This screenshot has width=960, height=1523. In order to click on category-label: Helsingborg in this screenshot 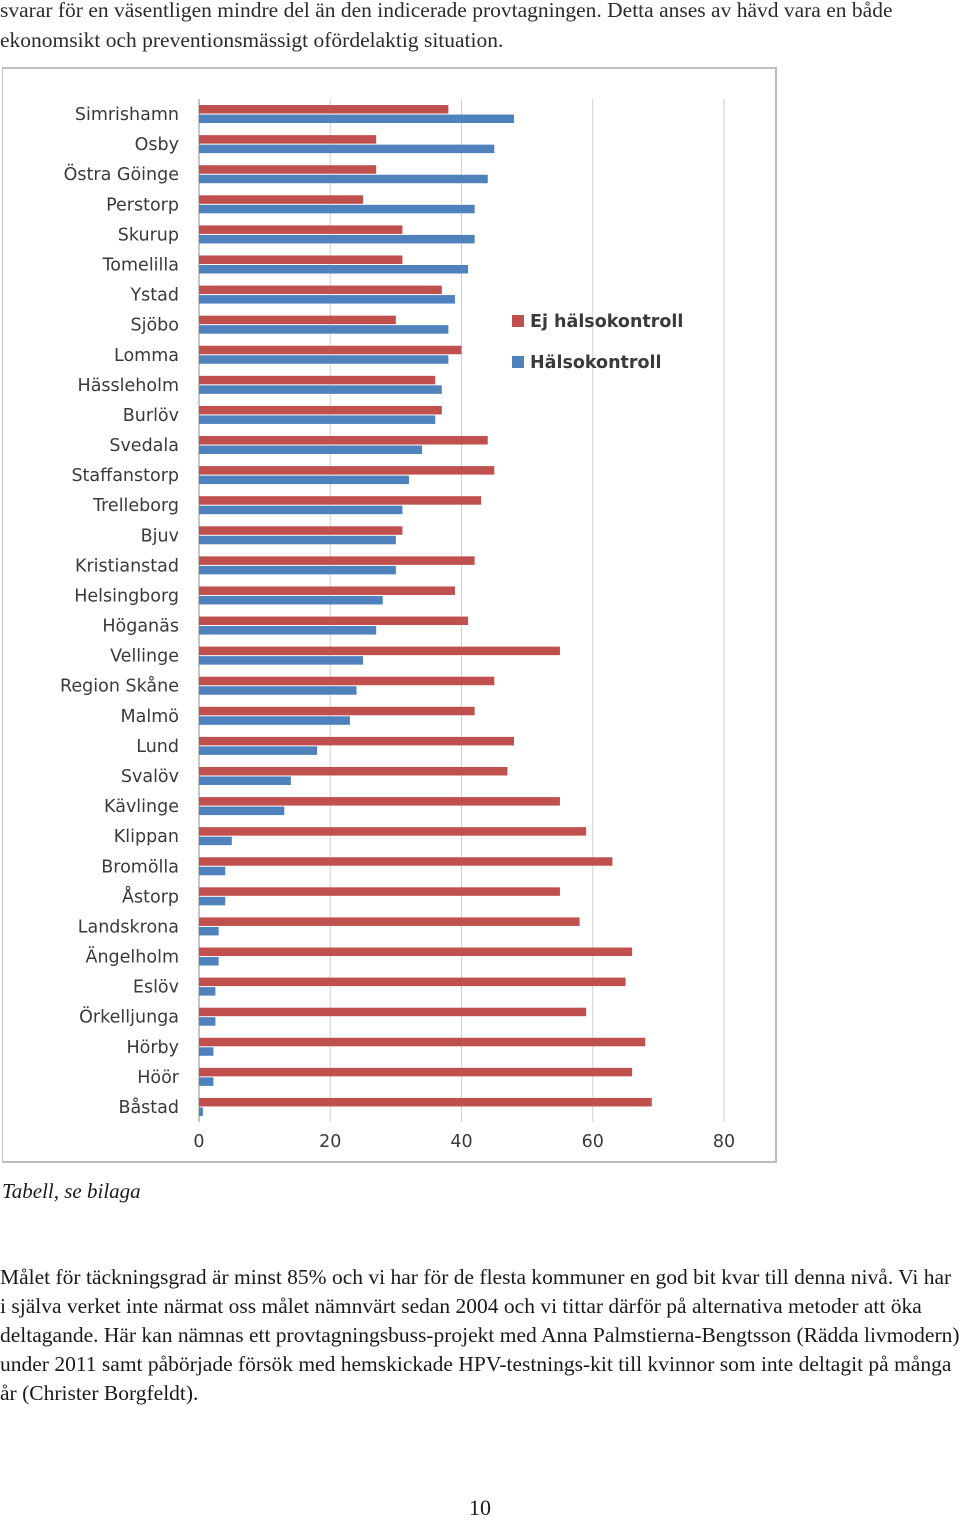, I will do `click(126, 596)`.